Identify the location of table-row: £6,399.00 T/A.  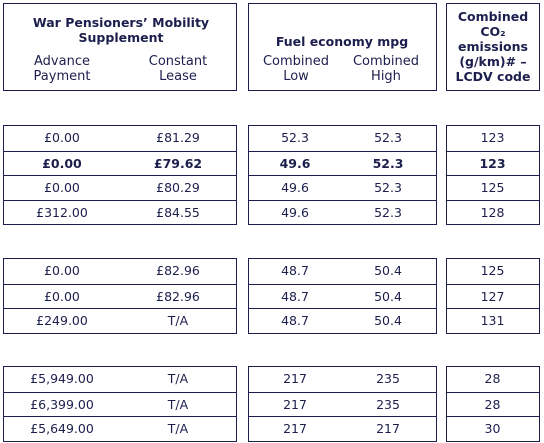
(120, 404).